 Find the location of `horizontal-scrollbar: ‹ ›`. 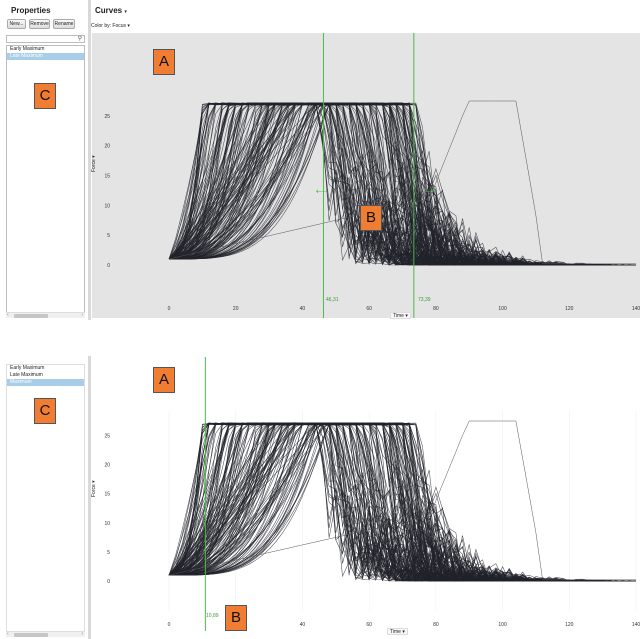

horizontal-scrollbar: ‹ › is located at coordinates (45, 315).